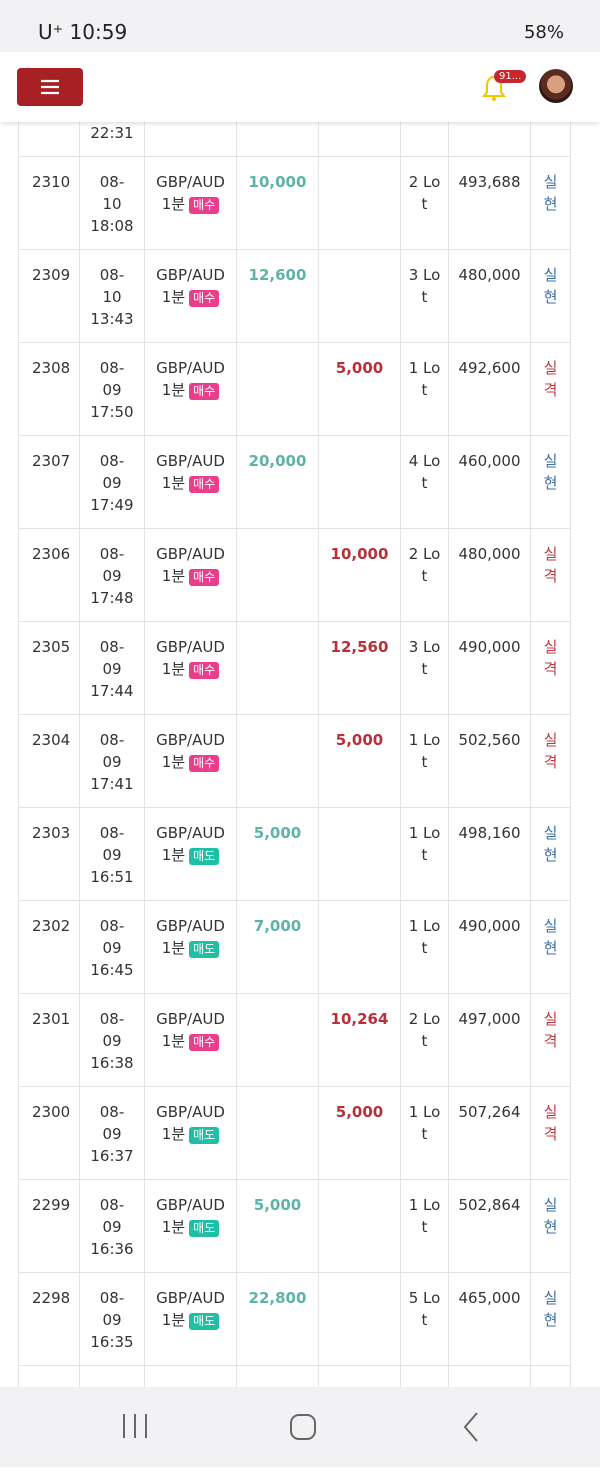 Image resolution: width=600 pixels, height=1471 pixels. Describe the element at coordinates (112, 784) in the screenshot. I see `time: 17:41` at that location.